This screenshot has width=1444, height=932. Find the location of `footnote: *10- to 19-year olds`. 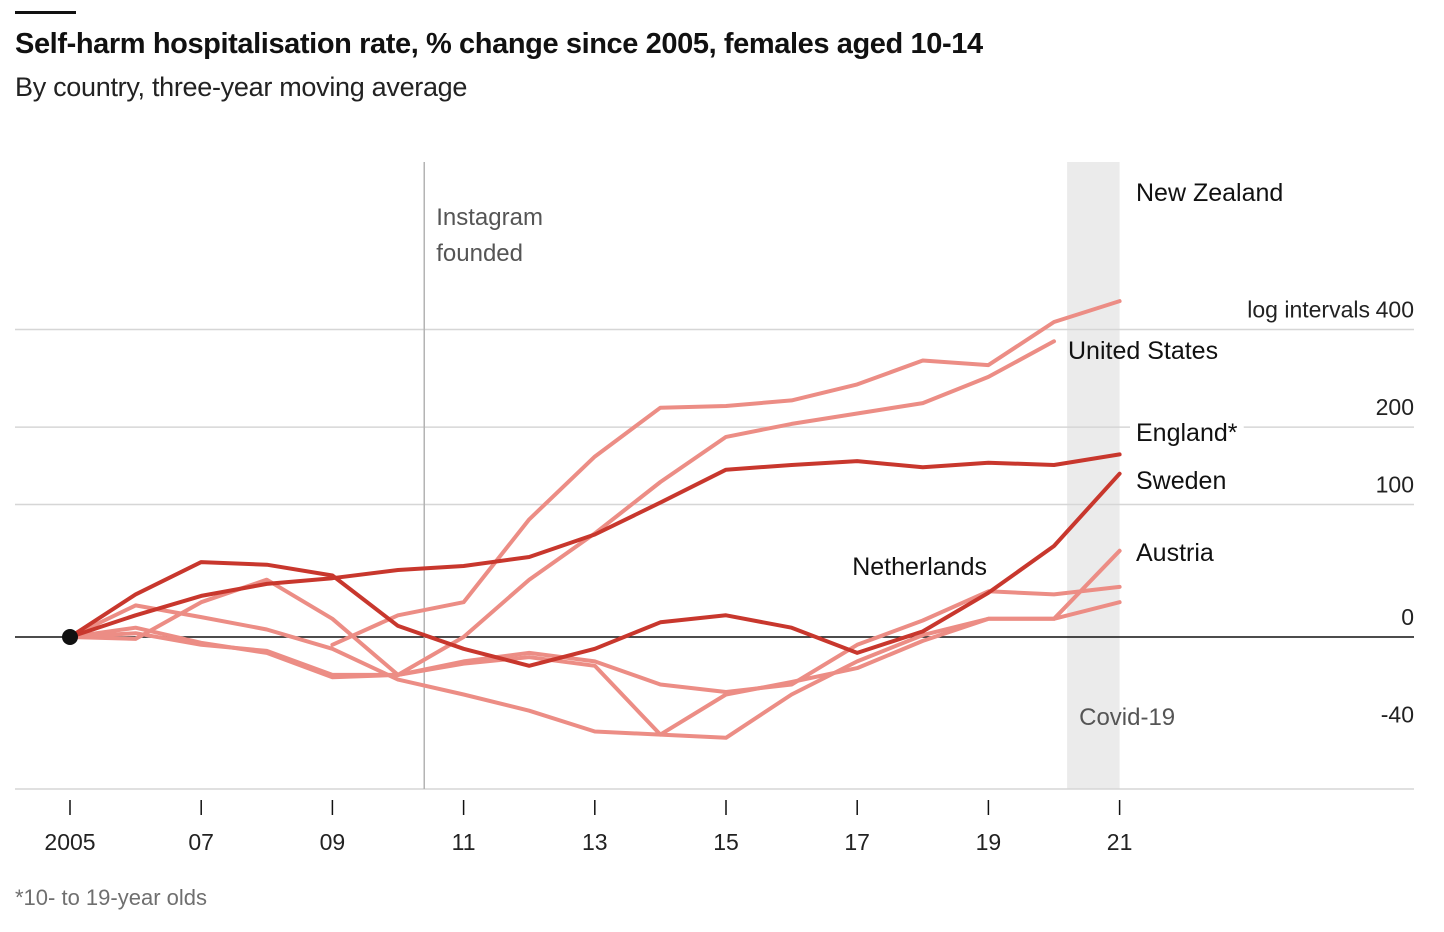

footnote: *10- to 19-year olds is located at coordinates (111, 897).